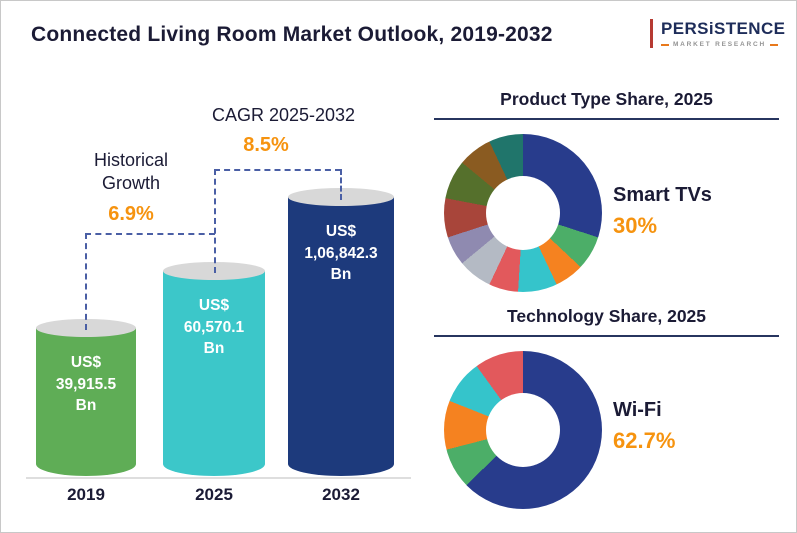 The image size is (797, 533). Describe the element at coordinates (606, 119) in the screenshot. I see `product-type-share-divider` at that location.